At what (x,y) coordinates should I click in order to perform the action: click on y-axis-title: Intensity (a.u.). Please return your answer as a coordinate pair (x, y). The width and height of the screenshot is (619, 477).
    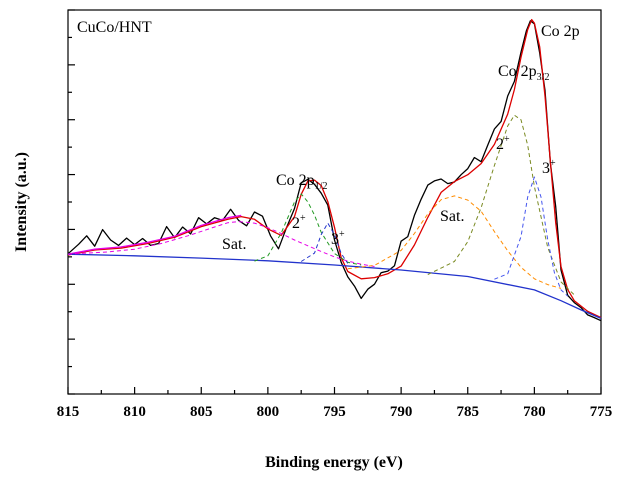
    Looking at the image, I should click on (21, 202).